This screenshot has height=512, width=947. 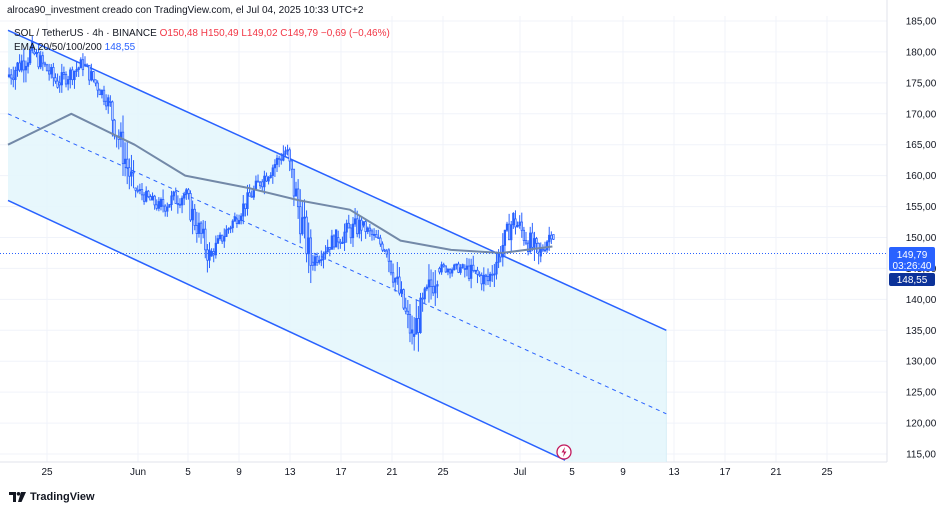 I want to click on ema-legend: EMA 20/50/100/200 148,55, so click(x=74, y=47).